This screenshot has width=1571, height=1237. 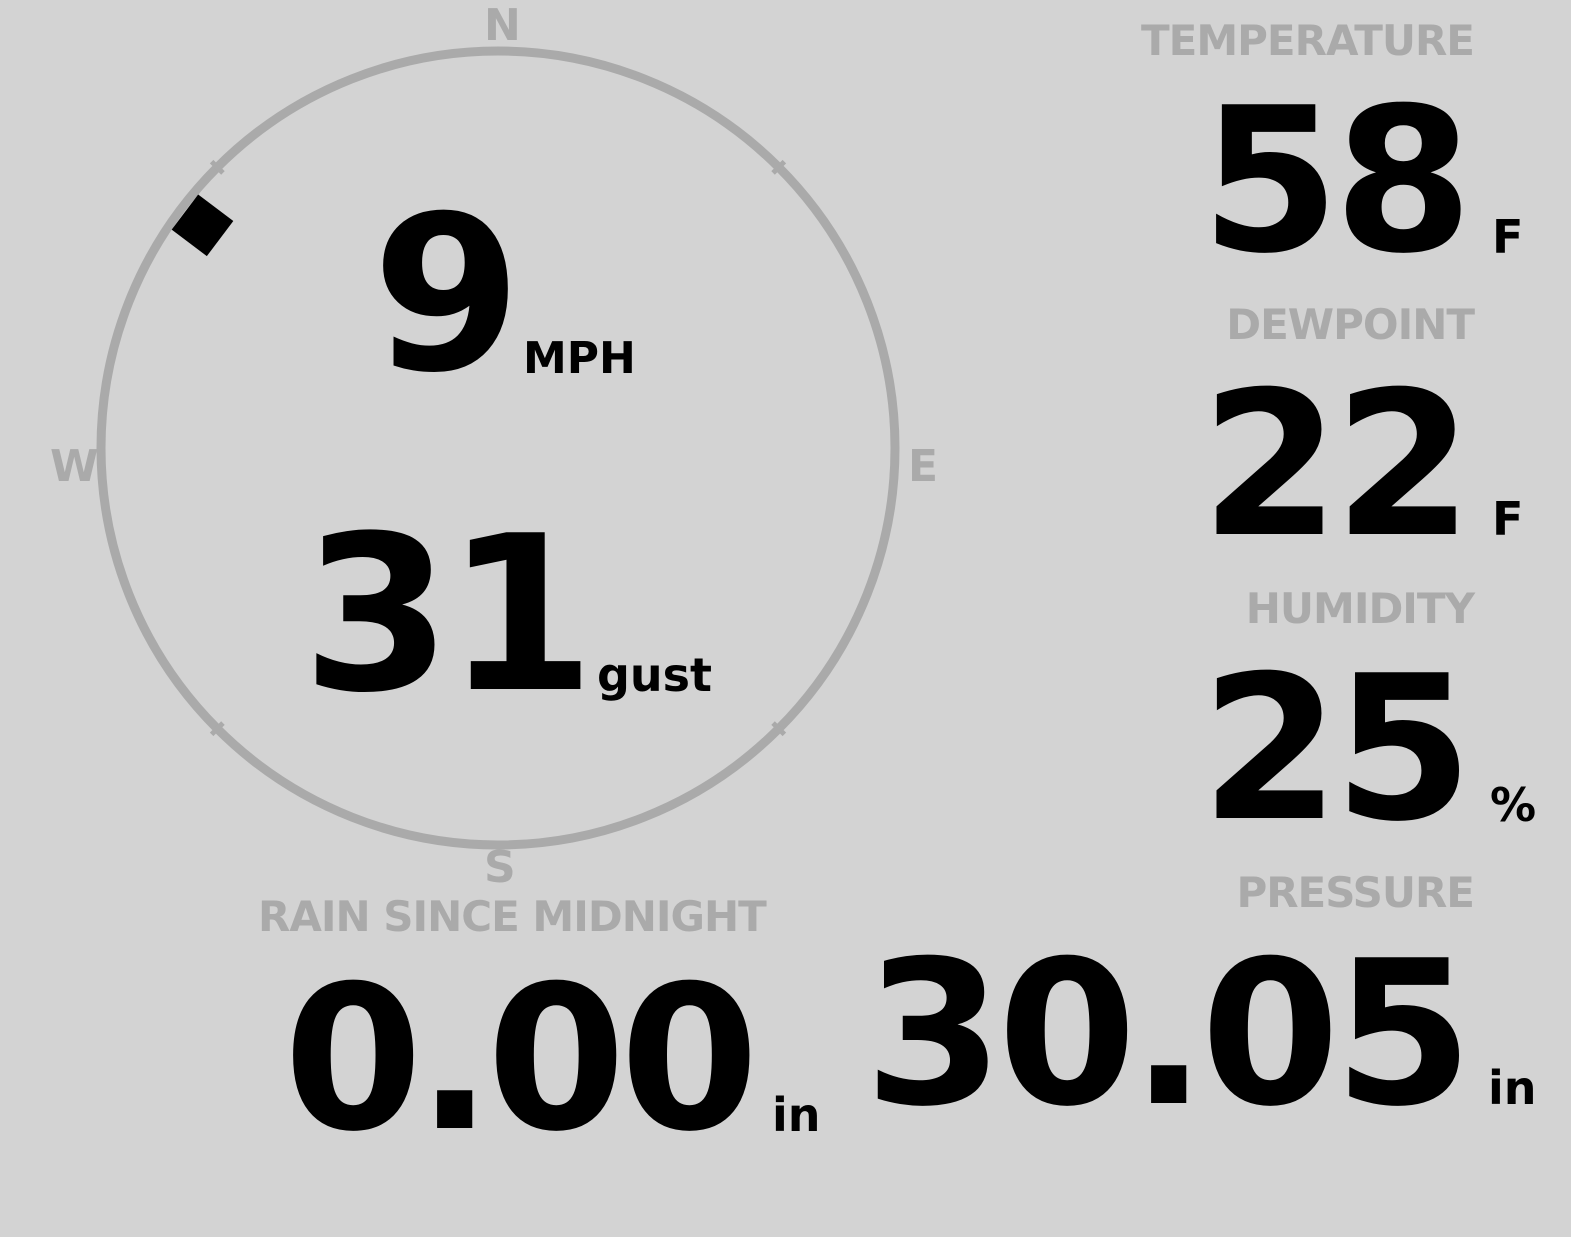 What do you see at coordinates (1513, 805) in the screenshot?
I see `humidity-unit: %` at bounding box center [1513, 805].